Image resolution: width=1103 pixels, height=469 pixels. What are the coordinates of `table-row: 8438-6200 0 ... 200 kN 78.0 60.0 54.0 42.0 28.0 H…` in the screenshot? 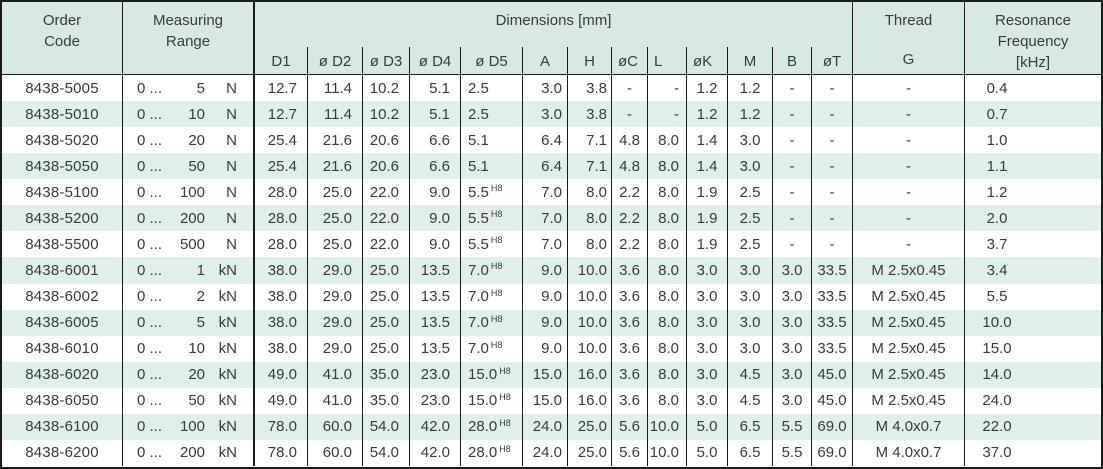 It's located at (551, 452).